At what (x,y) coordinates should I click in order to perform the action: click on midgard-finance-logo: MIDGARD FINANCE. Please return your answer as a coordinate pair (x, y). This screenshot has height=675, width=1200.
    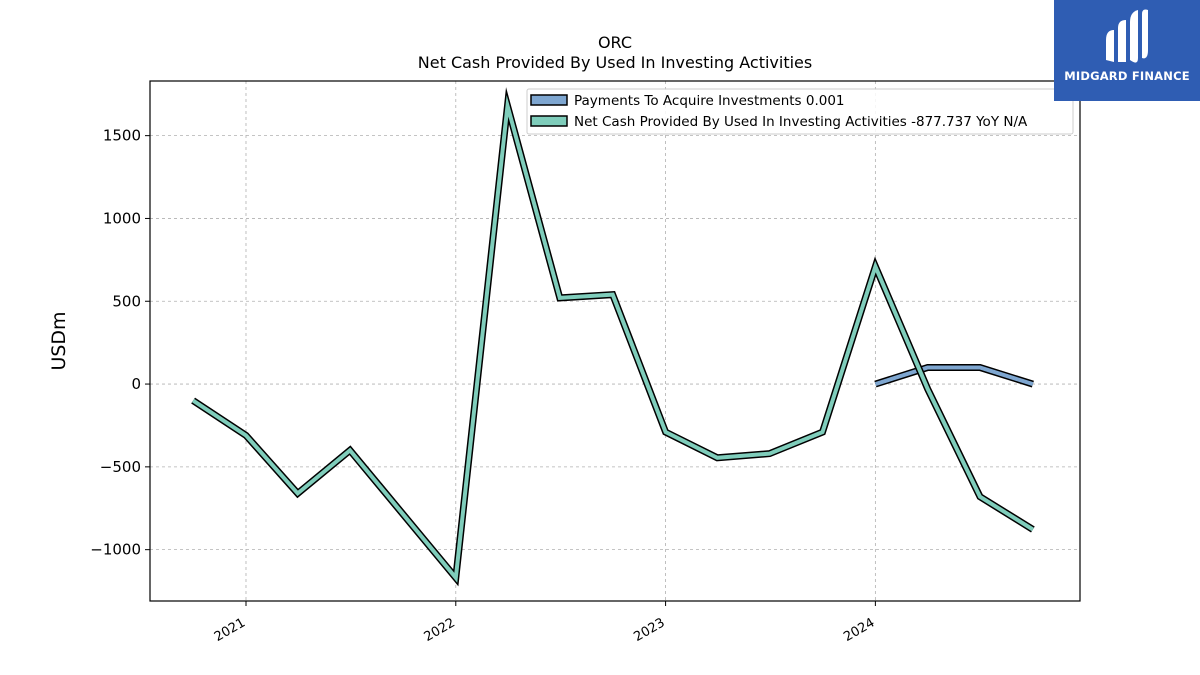
    Looking at the image, I should click on (1127, 50).